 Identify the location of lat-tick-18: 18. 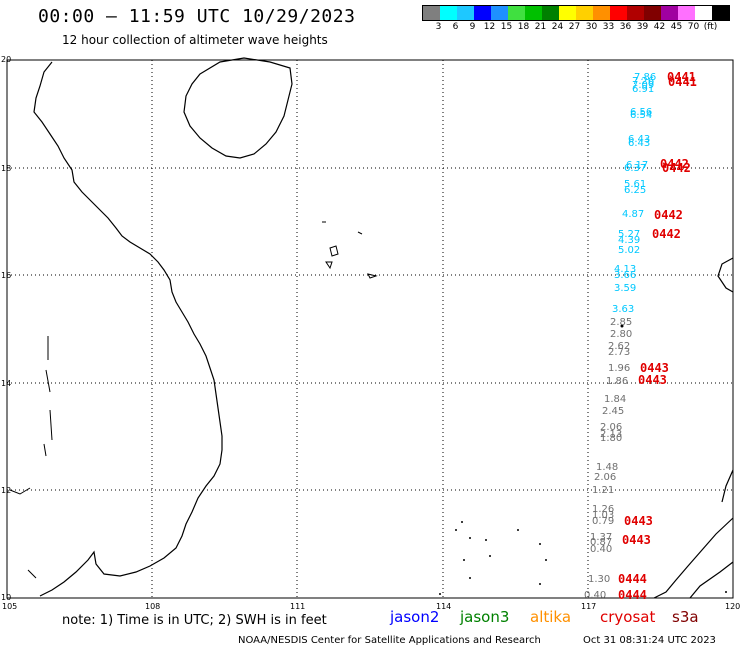
(6, 168).